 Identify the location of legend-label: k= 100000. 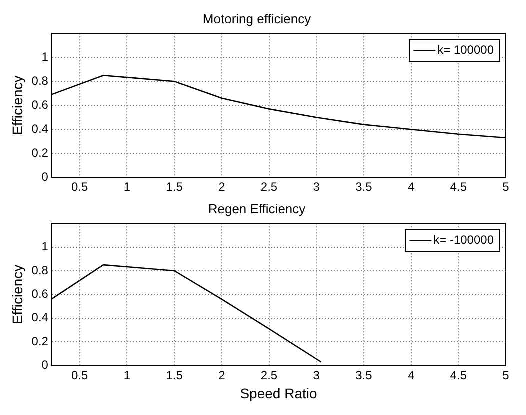
(466, 49).